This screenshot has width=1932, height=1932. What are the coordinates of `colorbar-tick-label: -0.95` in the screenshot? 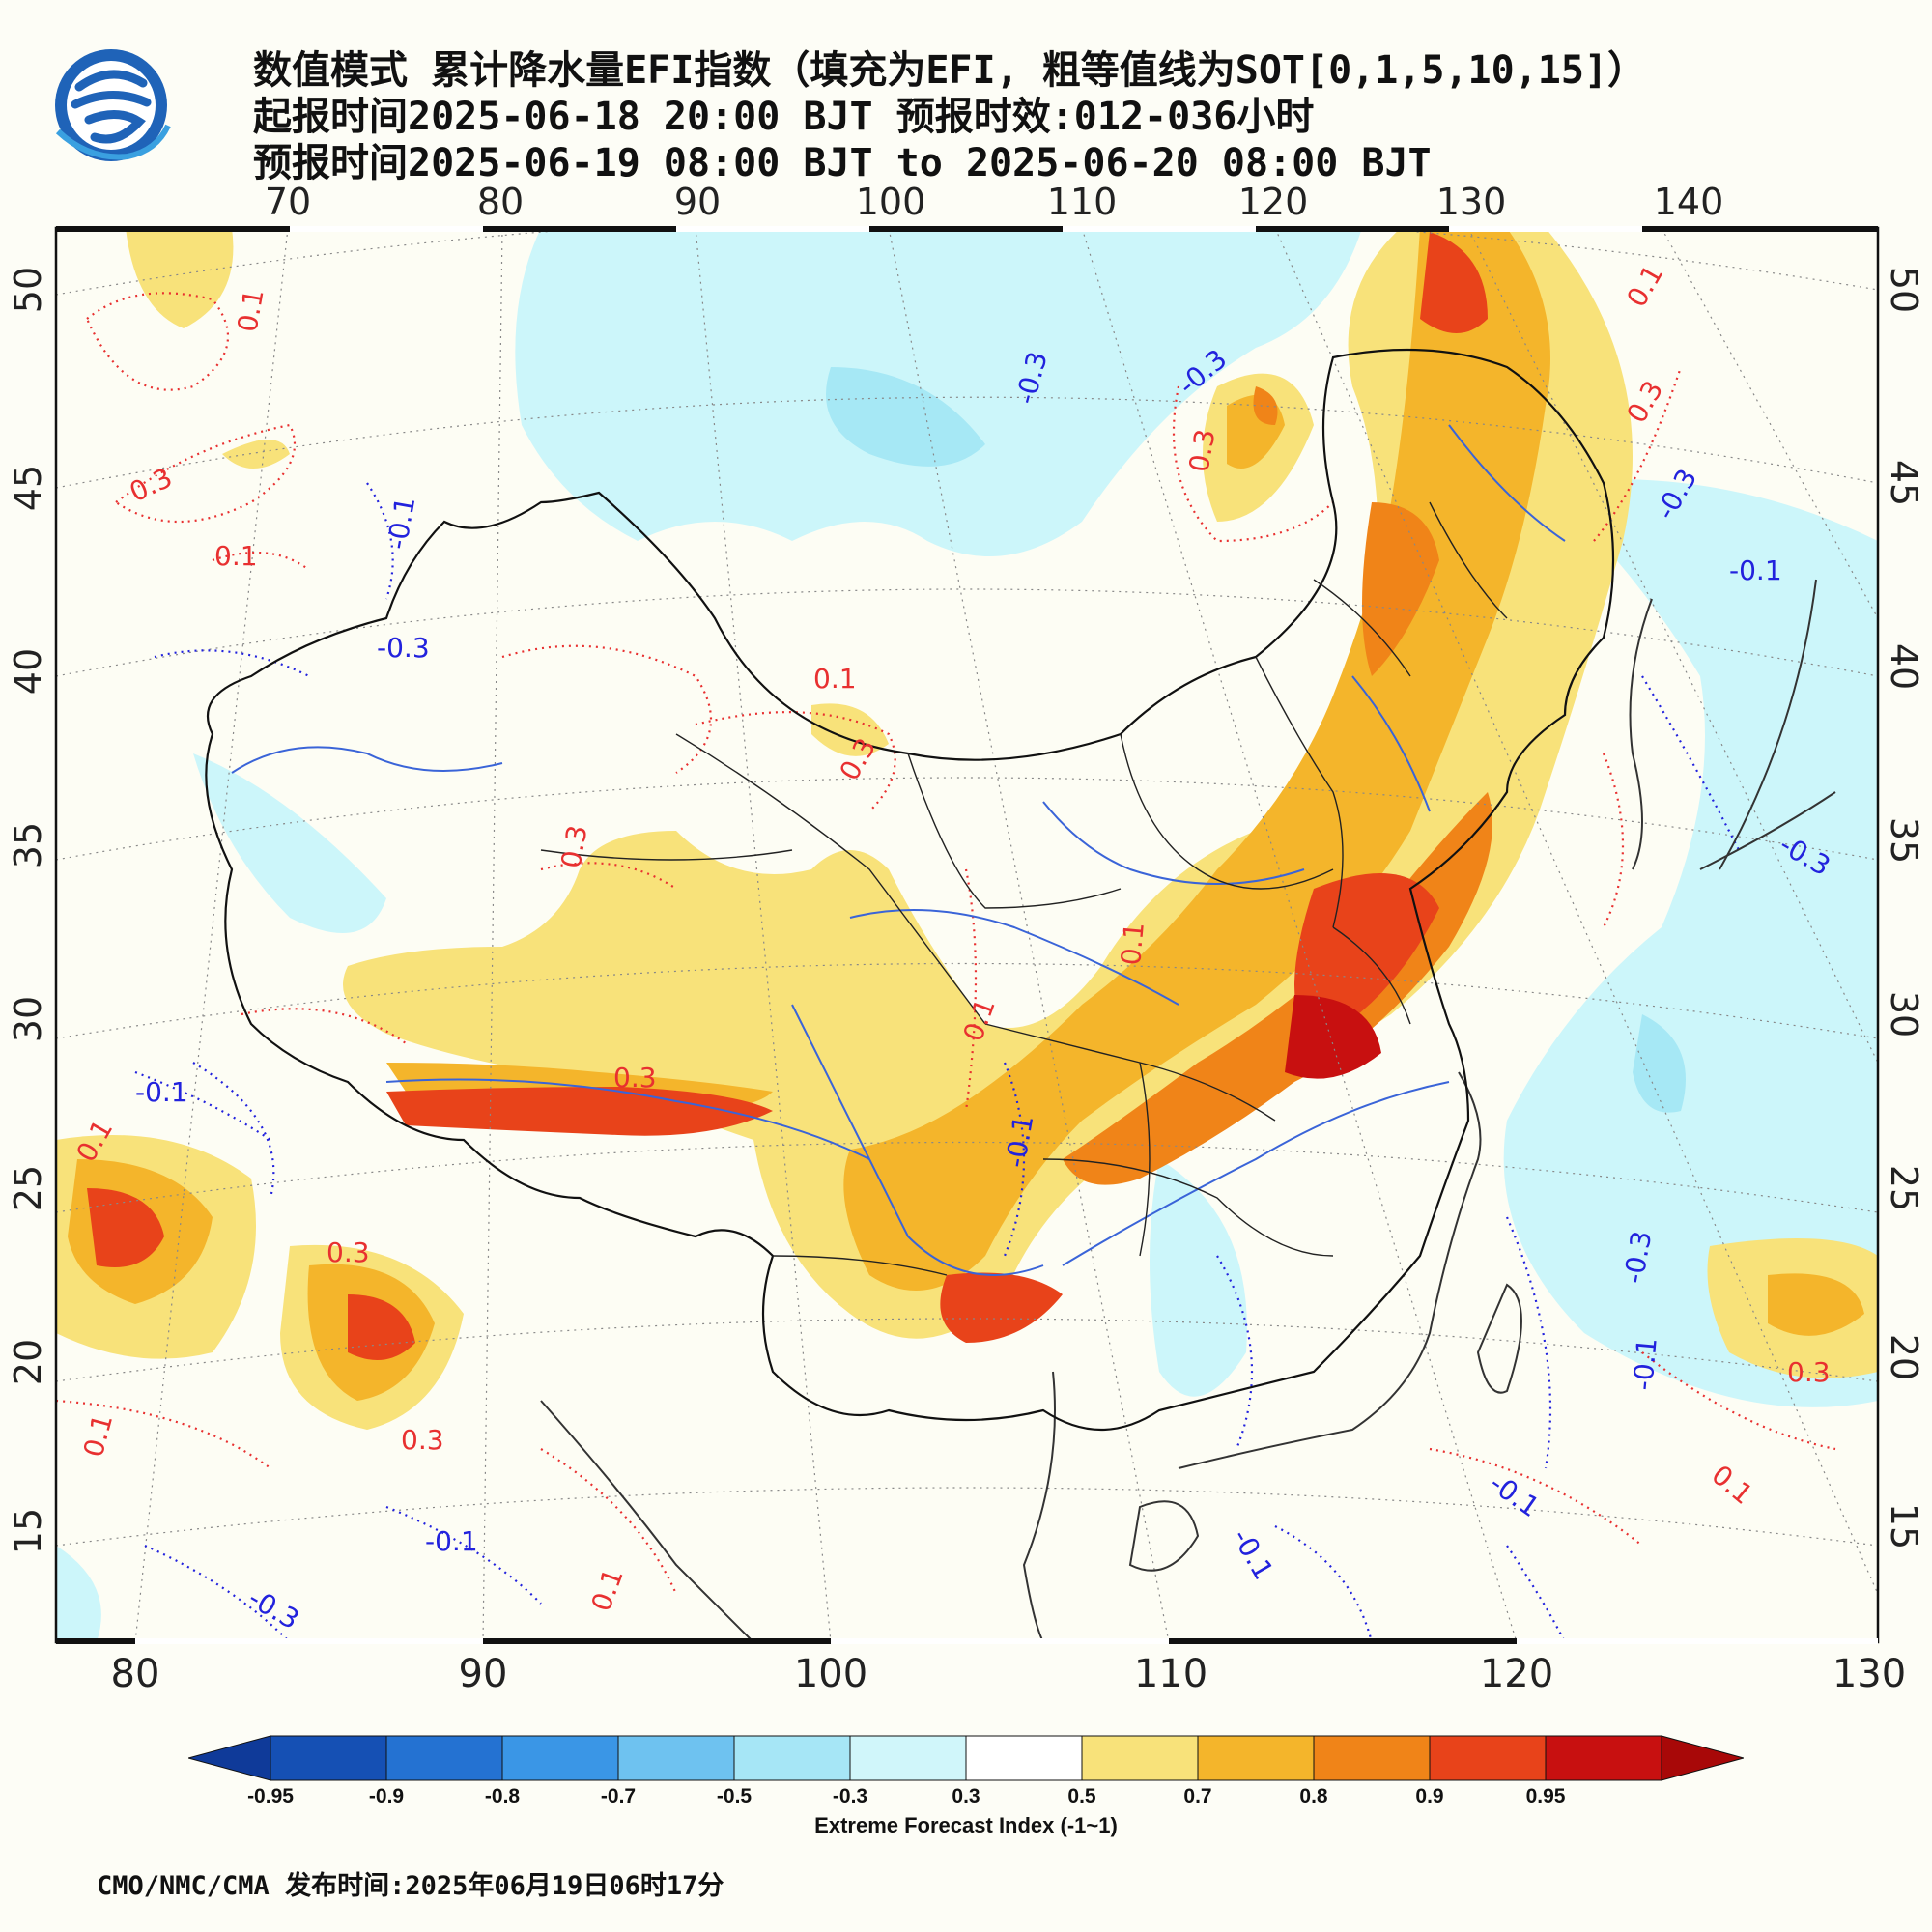 It's located at (270, 1796).